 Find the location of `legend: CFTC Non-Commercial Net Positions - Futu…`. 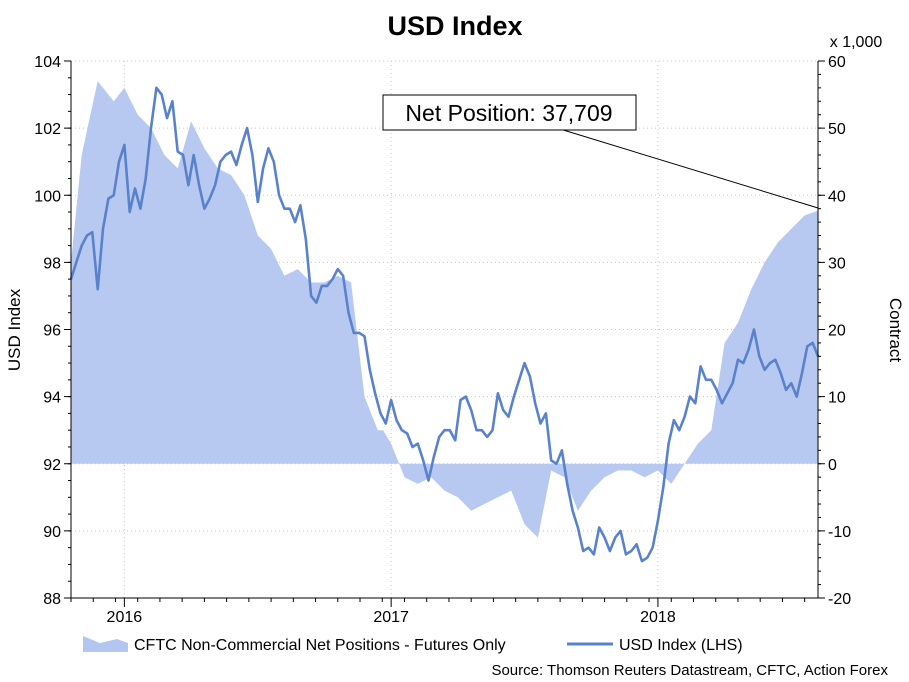

legend: CFTC Non-Commercial Net Positions - Futu… is located at coordinates (413, 645).